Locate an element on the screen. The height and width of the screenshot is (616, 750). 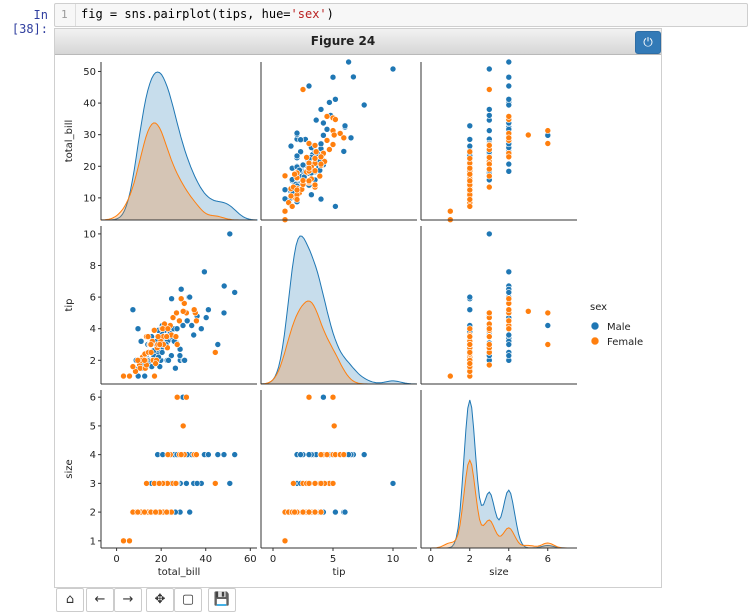
back-arrow-icon: ← is located at coordinates (100, 600).